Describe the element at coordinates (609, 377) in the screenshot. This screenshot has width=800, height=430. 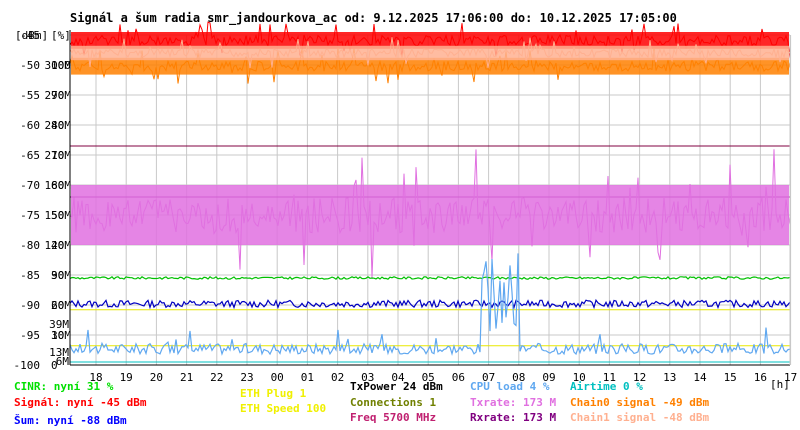
I see `x-tick-label: 11` at that location.